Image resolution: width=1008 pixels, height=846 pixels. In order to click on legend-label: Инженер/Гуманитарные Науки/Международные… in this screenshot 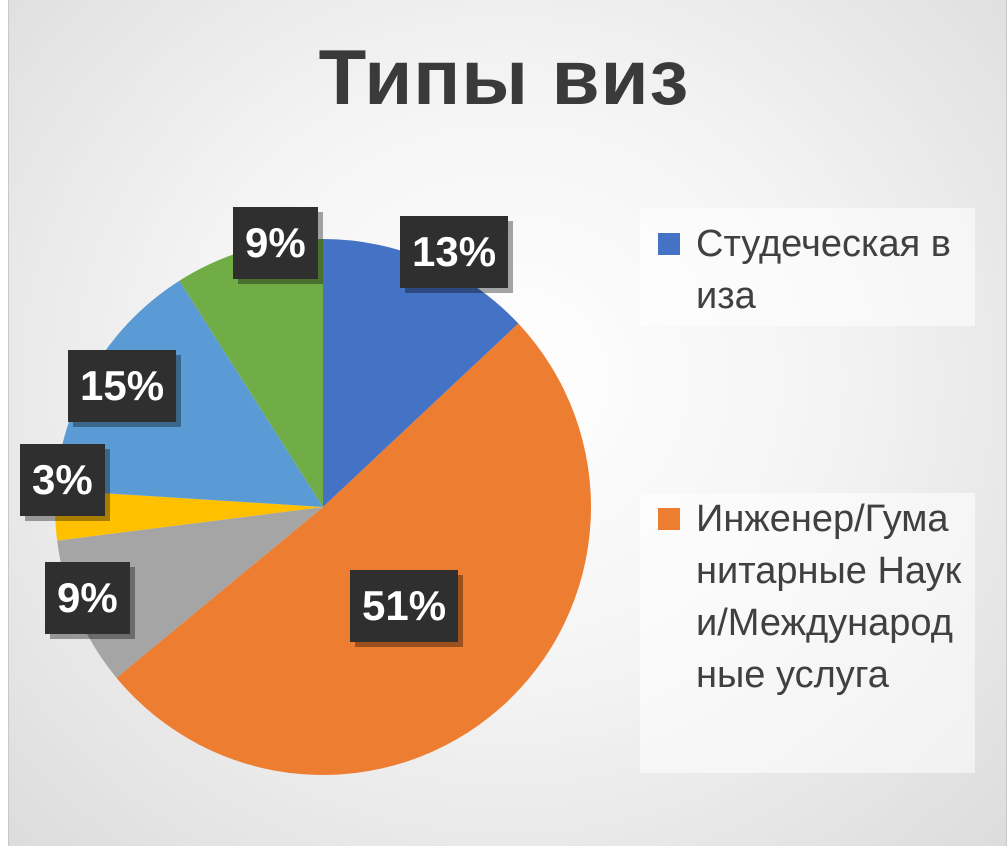, I will do `click(829, 597)`.